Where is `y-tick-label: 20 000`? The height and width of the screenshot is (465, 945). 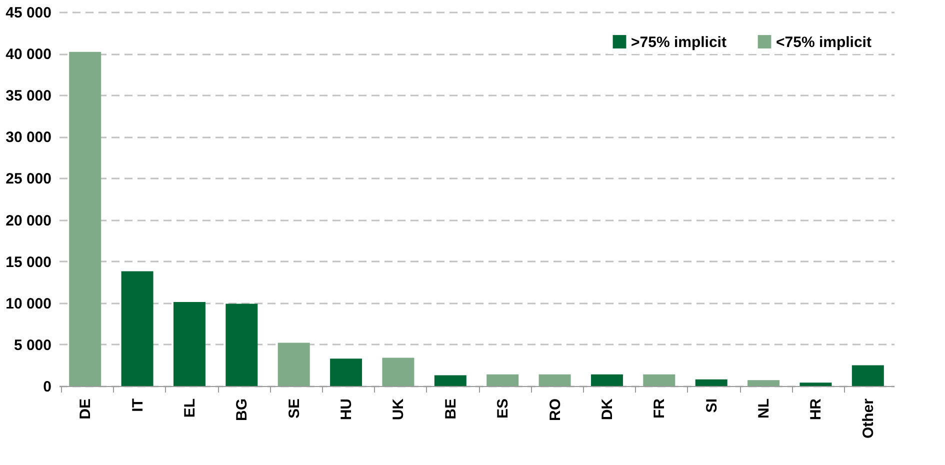 y-tick-label: 20 000 is located at coordinates (29, 221).